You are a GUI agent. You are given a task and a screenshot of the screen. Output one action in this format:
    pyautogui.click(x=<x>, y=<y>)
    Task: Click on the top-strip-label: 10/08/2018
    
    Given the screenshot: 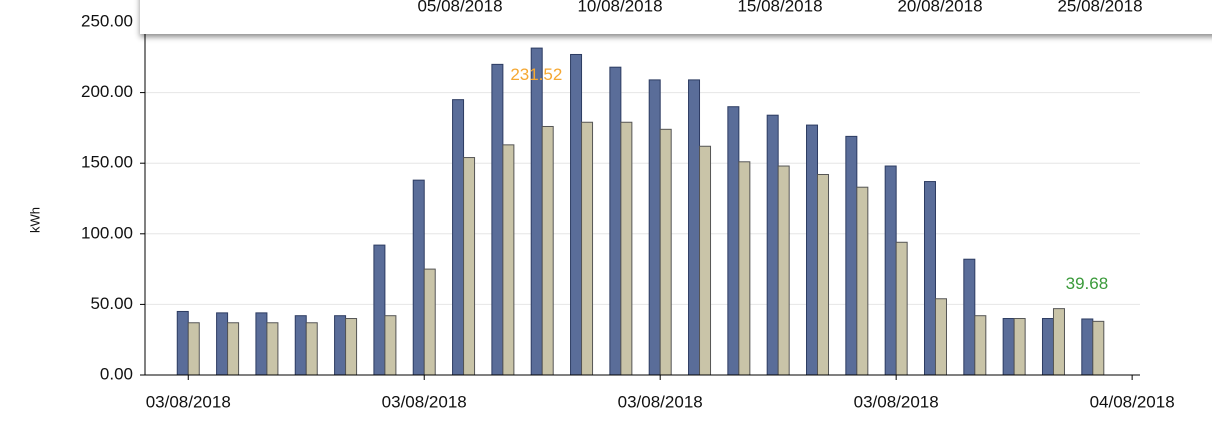 What is the action you would take?
    pyautogui.click(x=619, y=7)
    